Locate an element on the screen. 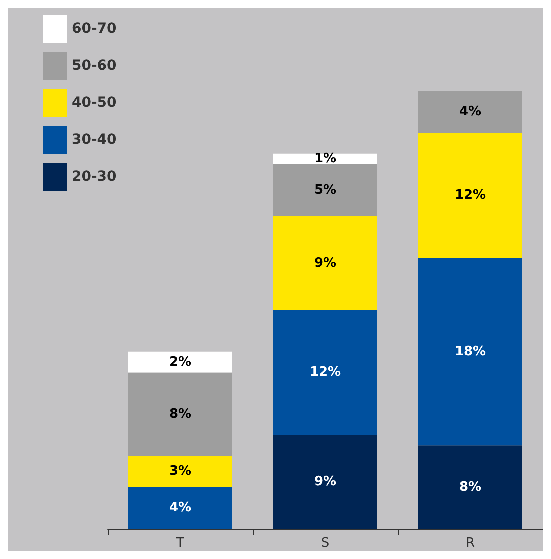 The height and width of the screenshot is (559, 551). x-tick-label: R is located at coordinates (471, 543).